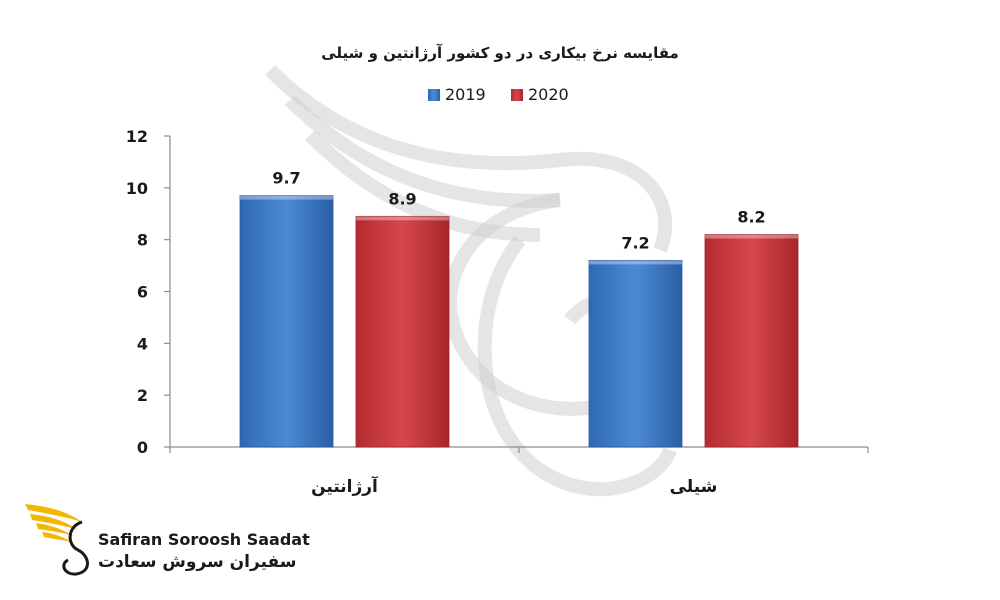 Image resolution: width=1000 pixels, height=600 pixels. Describe the element at coordinates (142, 292) in the screenshot. I see `y-tick-label: 6` at that location.